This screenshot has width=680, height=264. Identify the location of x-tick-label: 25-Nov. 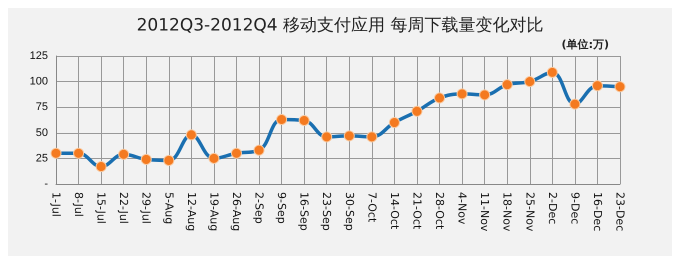
(529, 212).